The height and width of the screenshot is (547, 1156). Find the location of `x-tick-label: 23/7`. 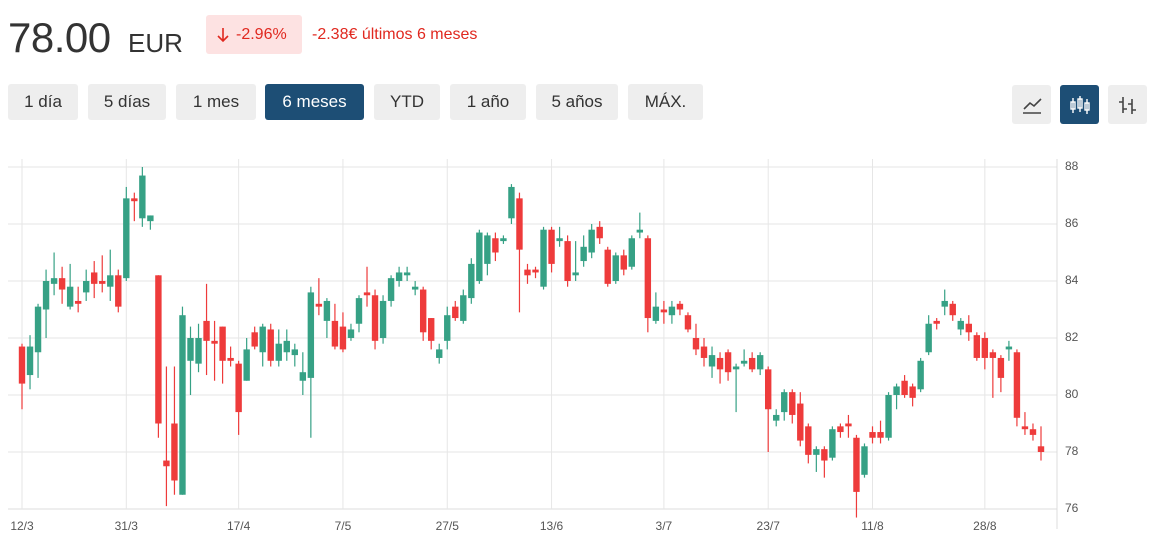

x-tick-label: 23/7 is located at coordinates (769, 526).